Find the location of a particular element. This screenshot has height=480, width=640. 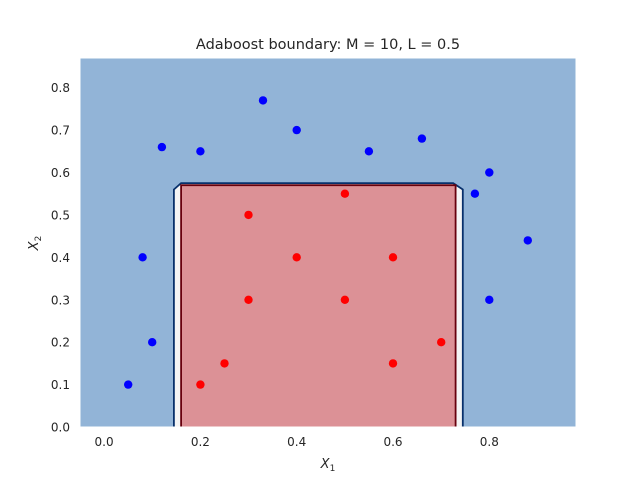

x-axis-ticks: 0.0 0.2 0.4 0.6 0.8 is located at coordinates (297, 442).